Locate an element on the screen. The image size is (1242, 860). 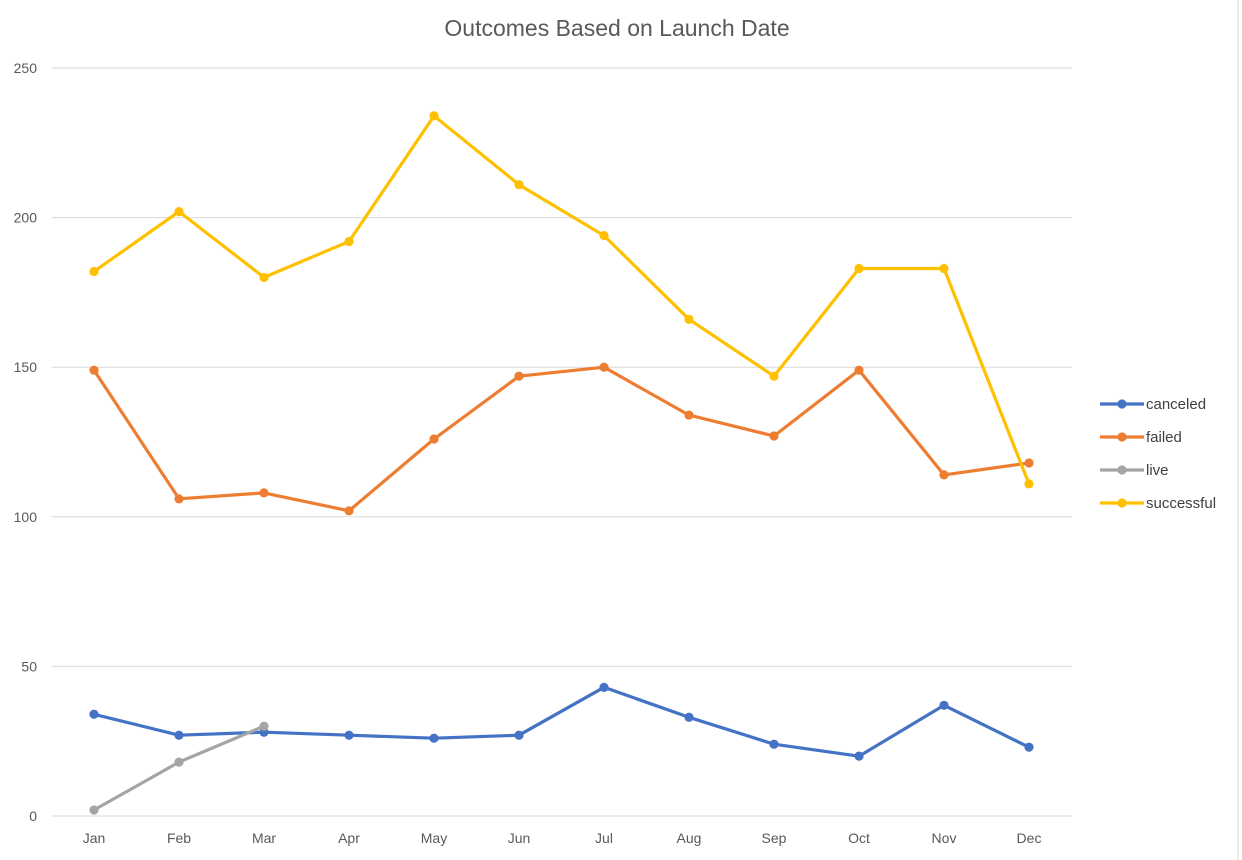
legend-item: canceled is located at coordinates (1153, 404).